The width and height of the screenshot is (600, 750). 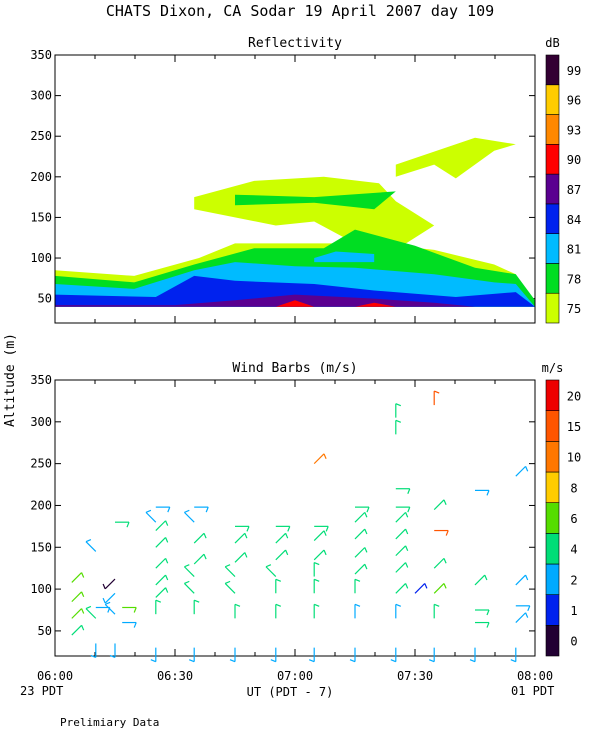 What do you see at coordinates (574, 220) in the screenshot?
I see `reflectivity-colorbar-label: 84` at bounding box center [574, 220].